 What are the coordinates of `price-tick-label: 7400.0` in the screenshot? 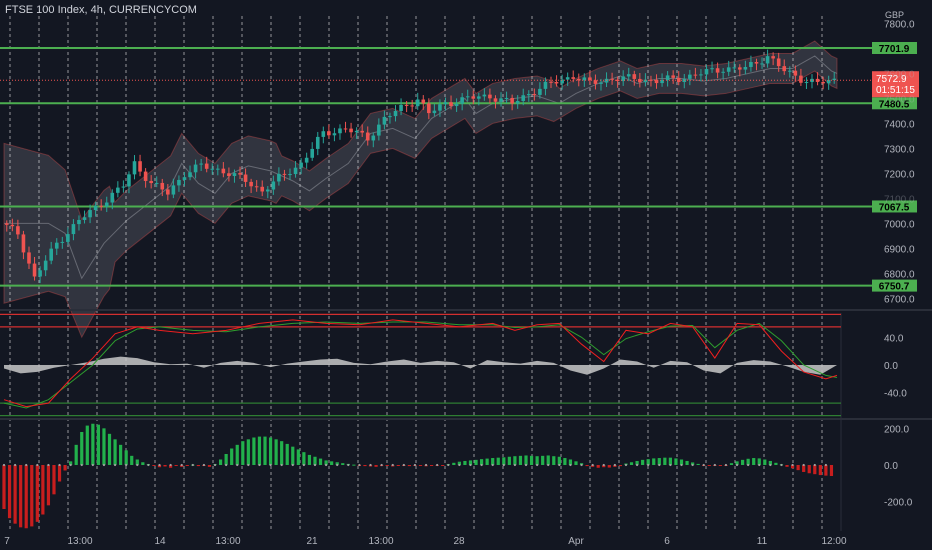 It's located at (899, 124).